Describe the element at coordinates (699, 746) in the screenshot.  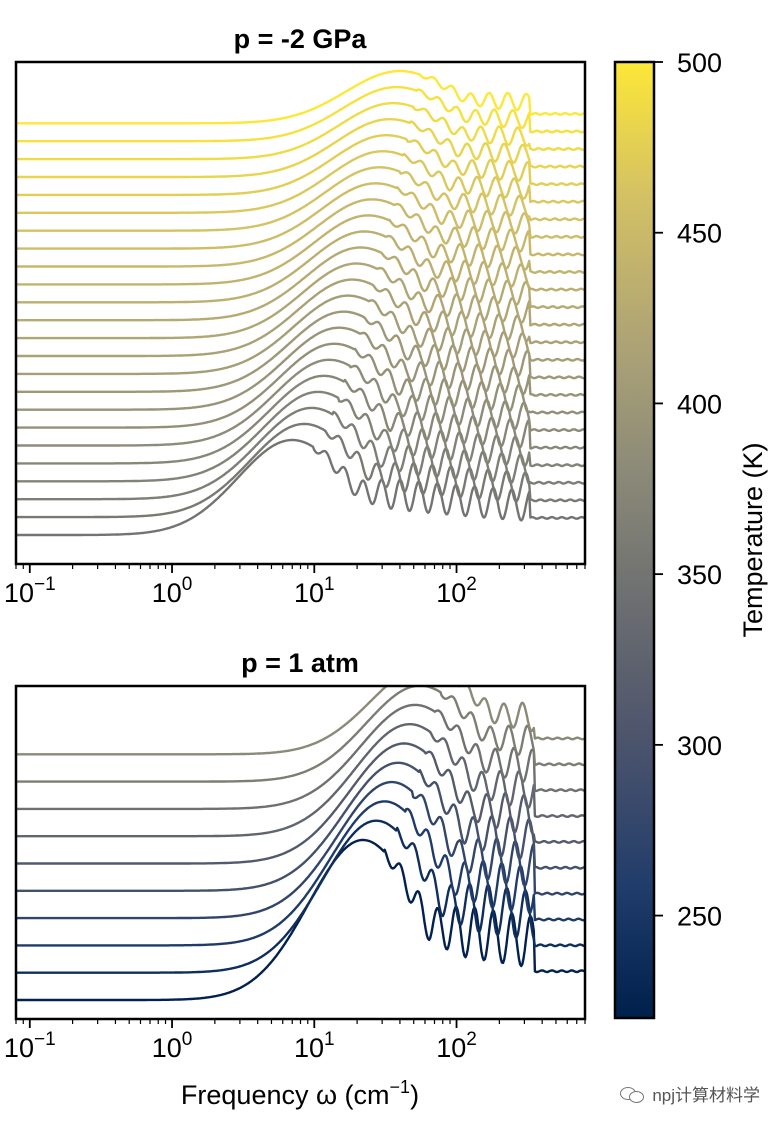
I see `colorbar-tick-label: 300` at that location.